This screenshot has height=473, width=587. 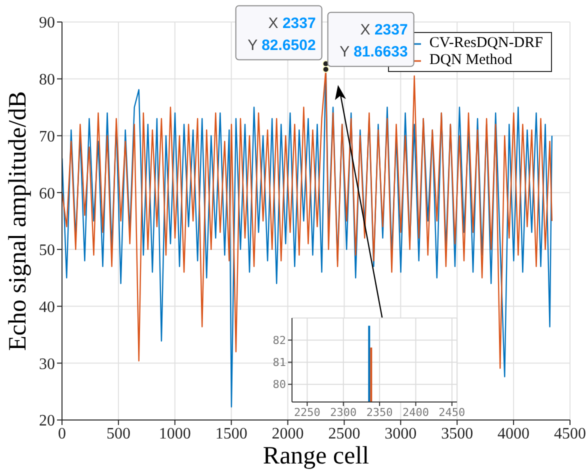 What do you see at coordinates (307, 412) in the screenshot?
I see `x-tick-label: 2250` at bounding box center [307, 412].